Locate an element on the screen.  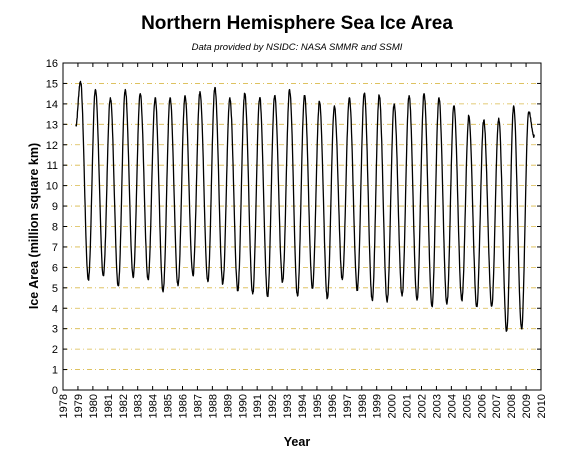
y-tick-label: 16 is located at coordinates (52, 64).